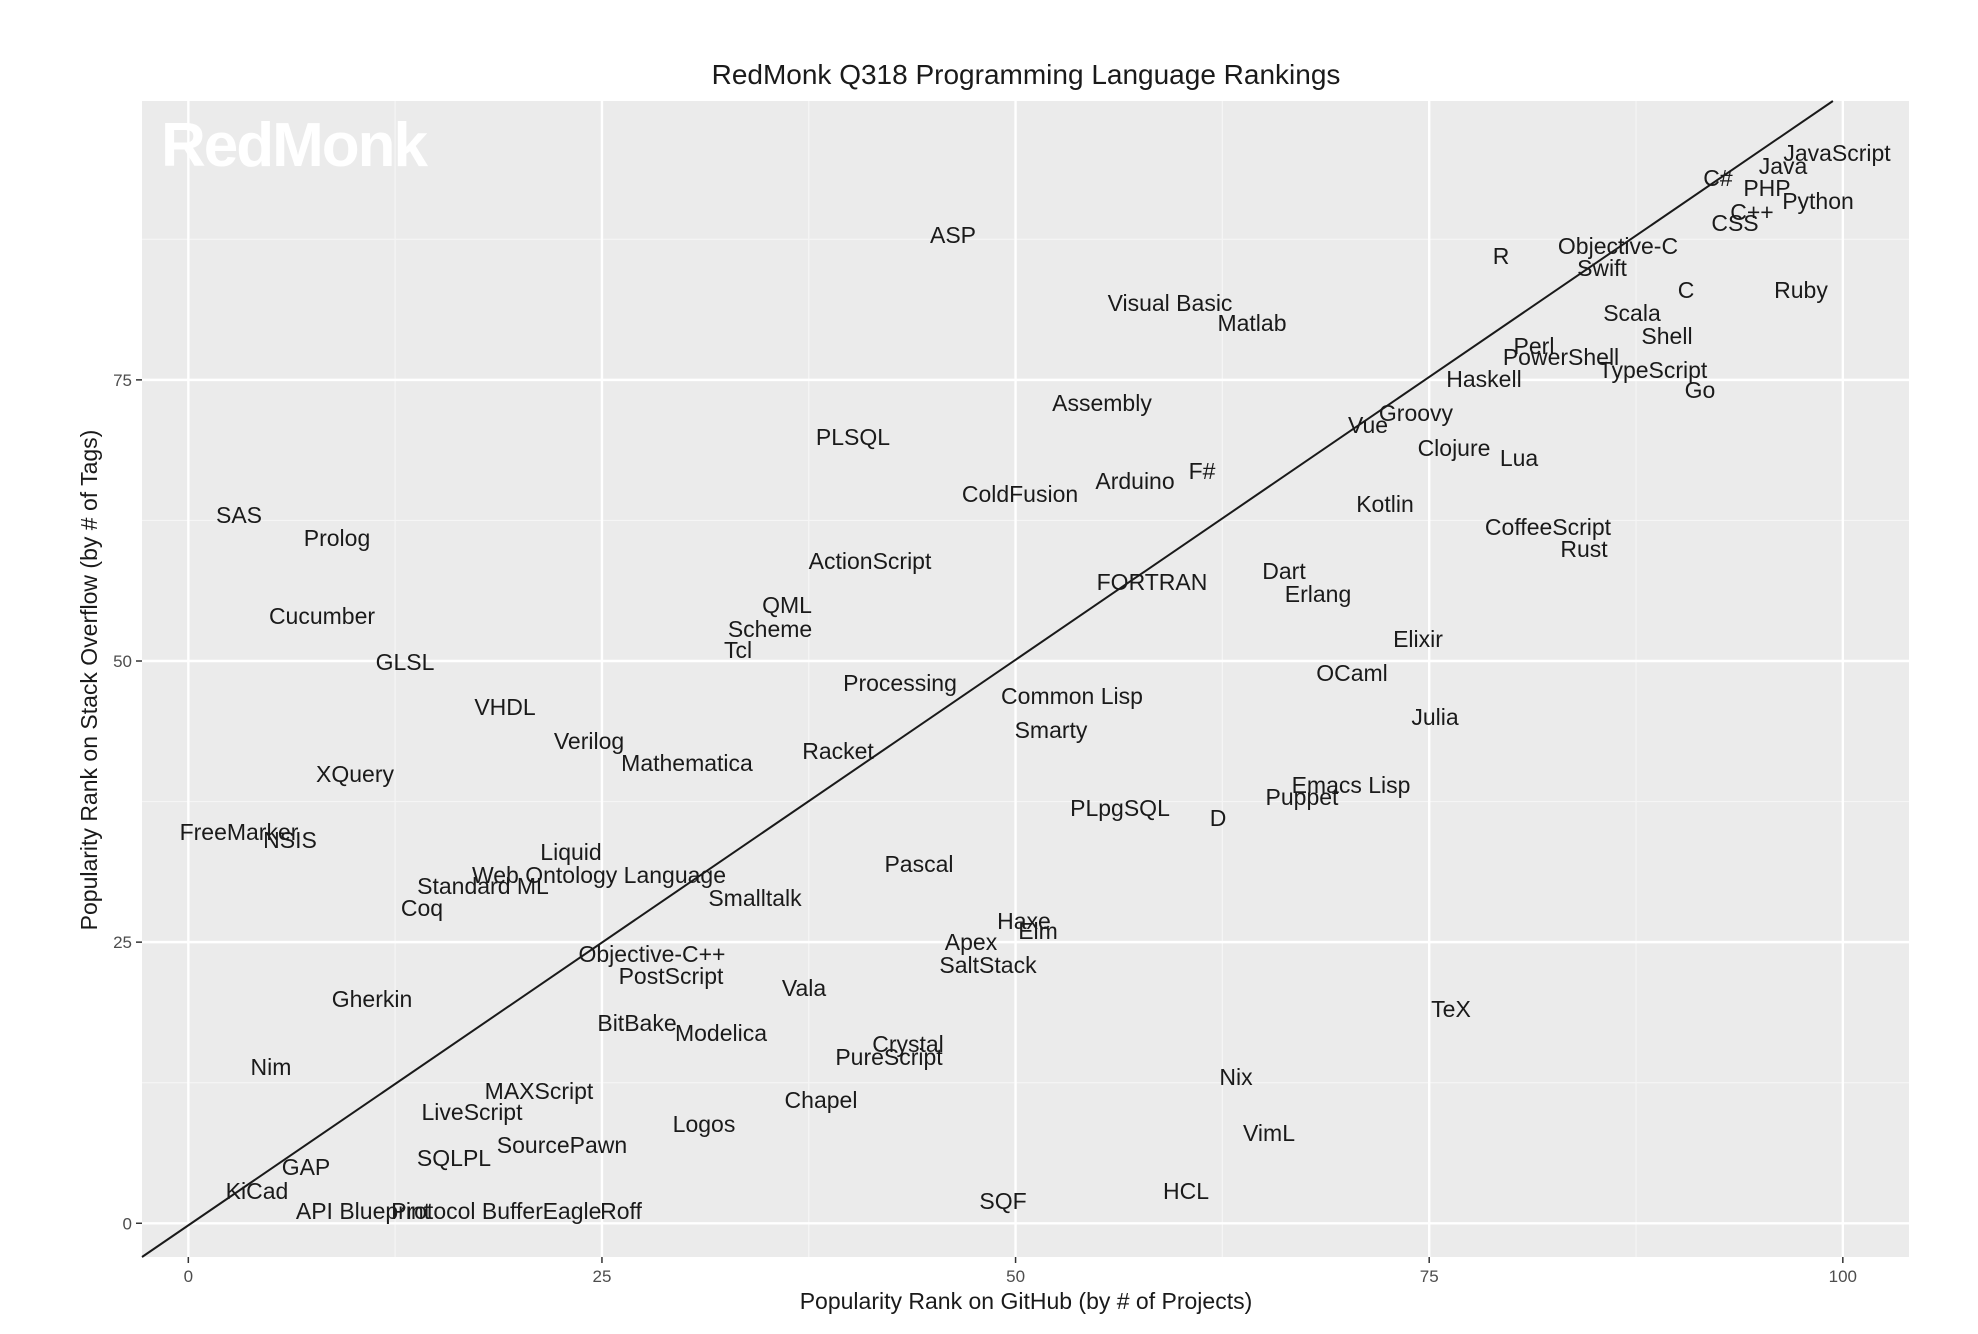 The image size is (1978, 1334). What do you see at coordinates (1352, 673) in the screenshot?
I see `point-label: OCaml` at bounding box center [1352, 673].